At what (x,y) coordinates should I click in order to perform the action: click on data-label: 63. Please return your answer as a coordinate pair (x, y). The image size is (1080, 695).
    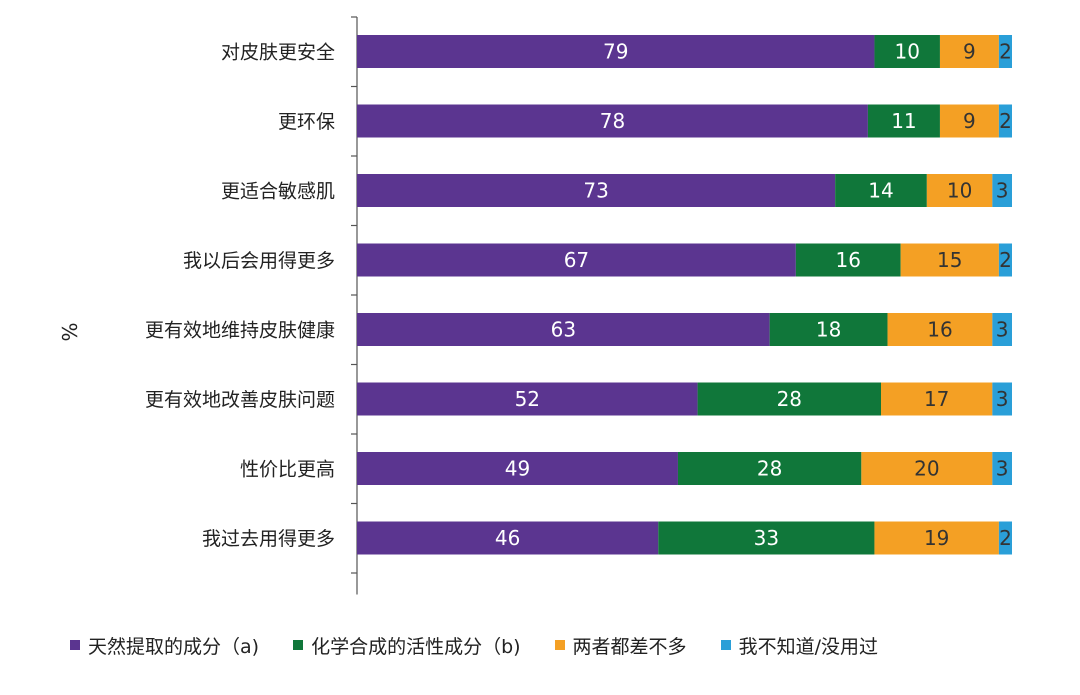
    Looking at the image, I should click on (563, 330).